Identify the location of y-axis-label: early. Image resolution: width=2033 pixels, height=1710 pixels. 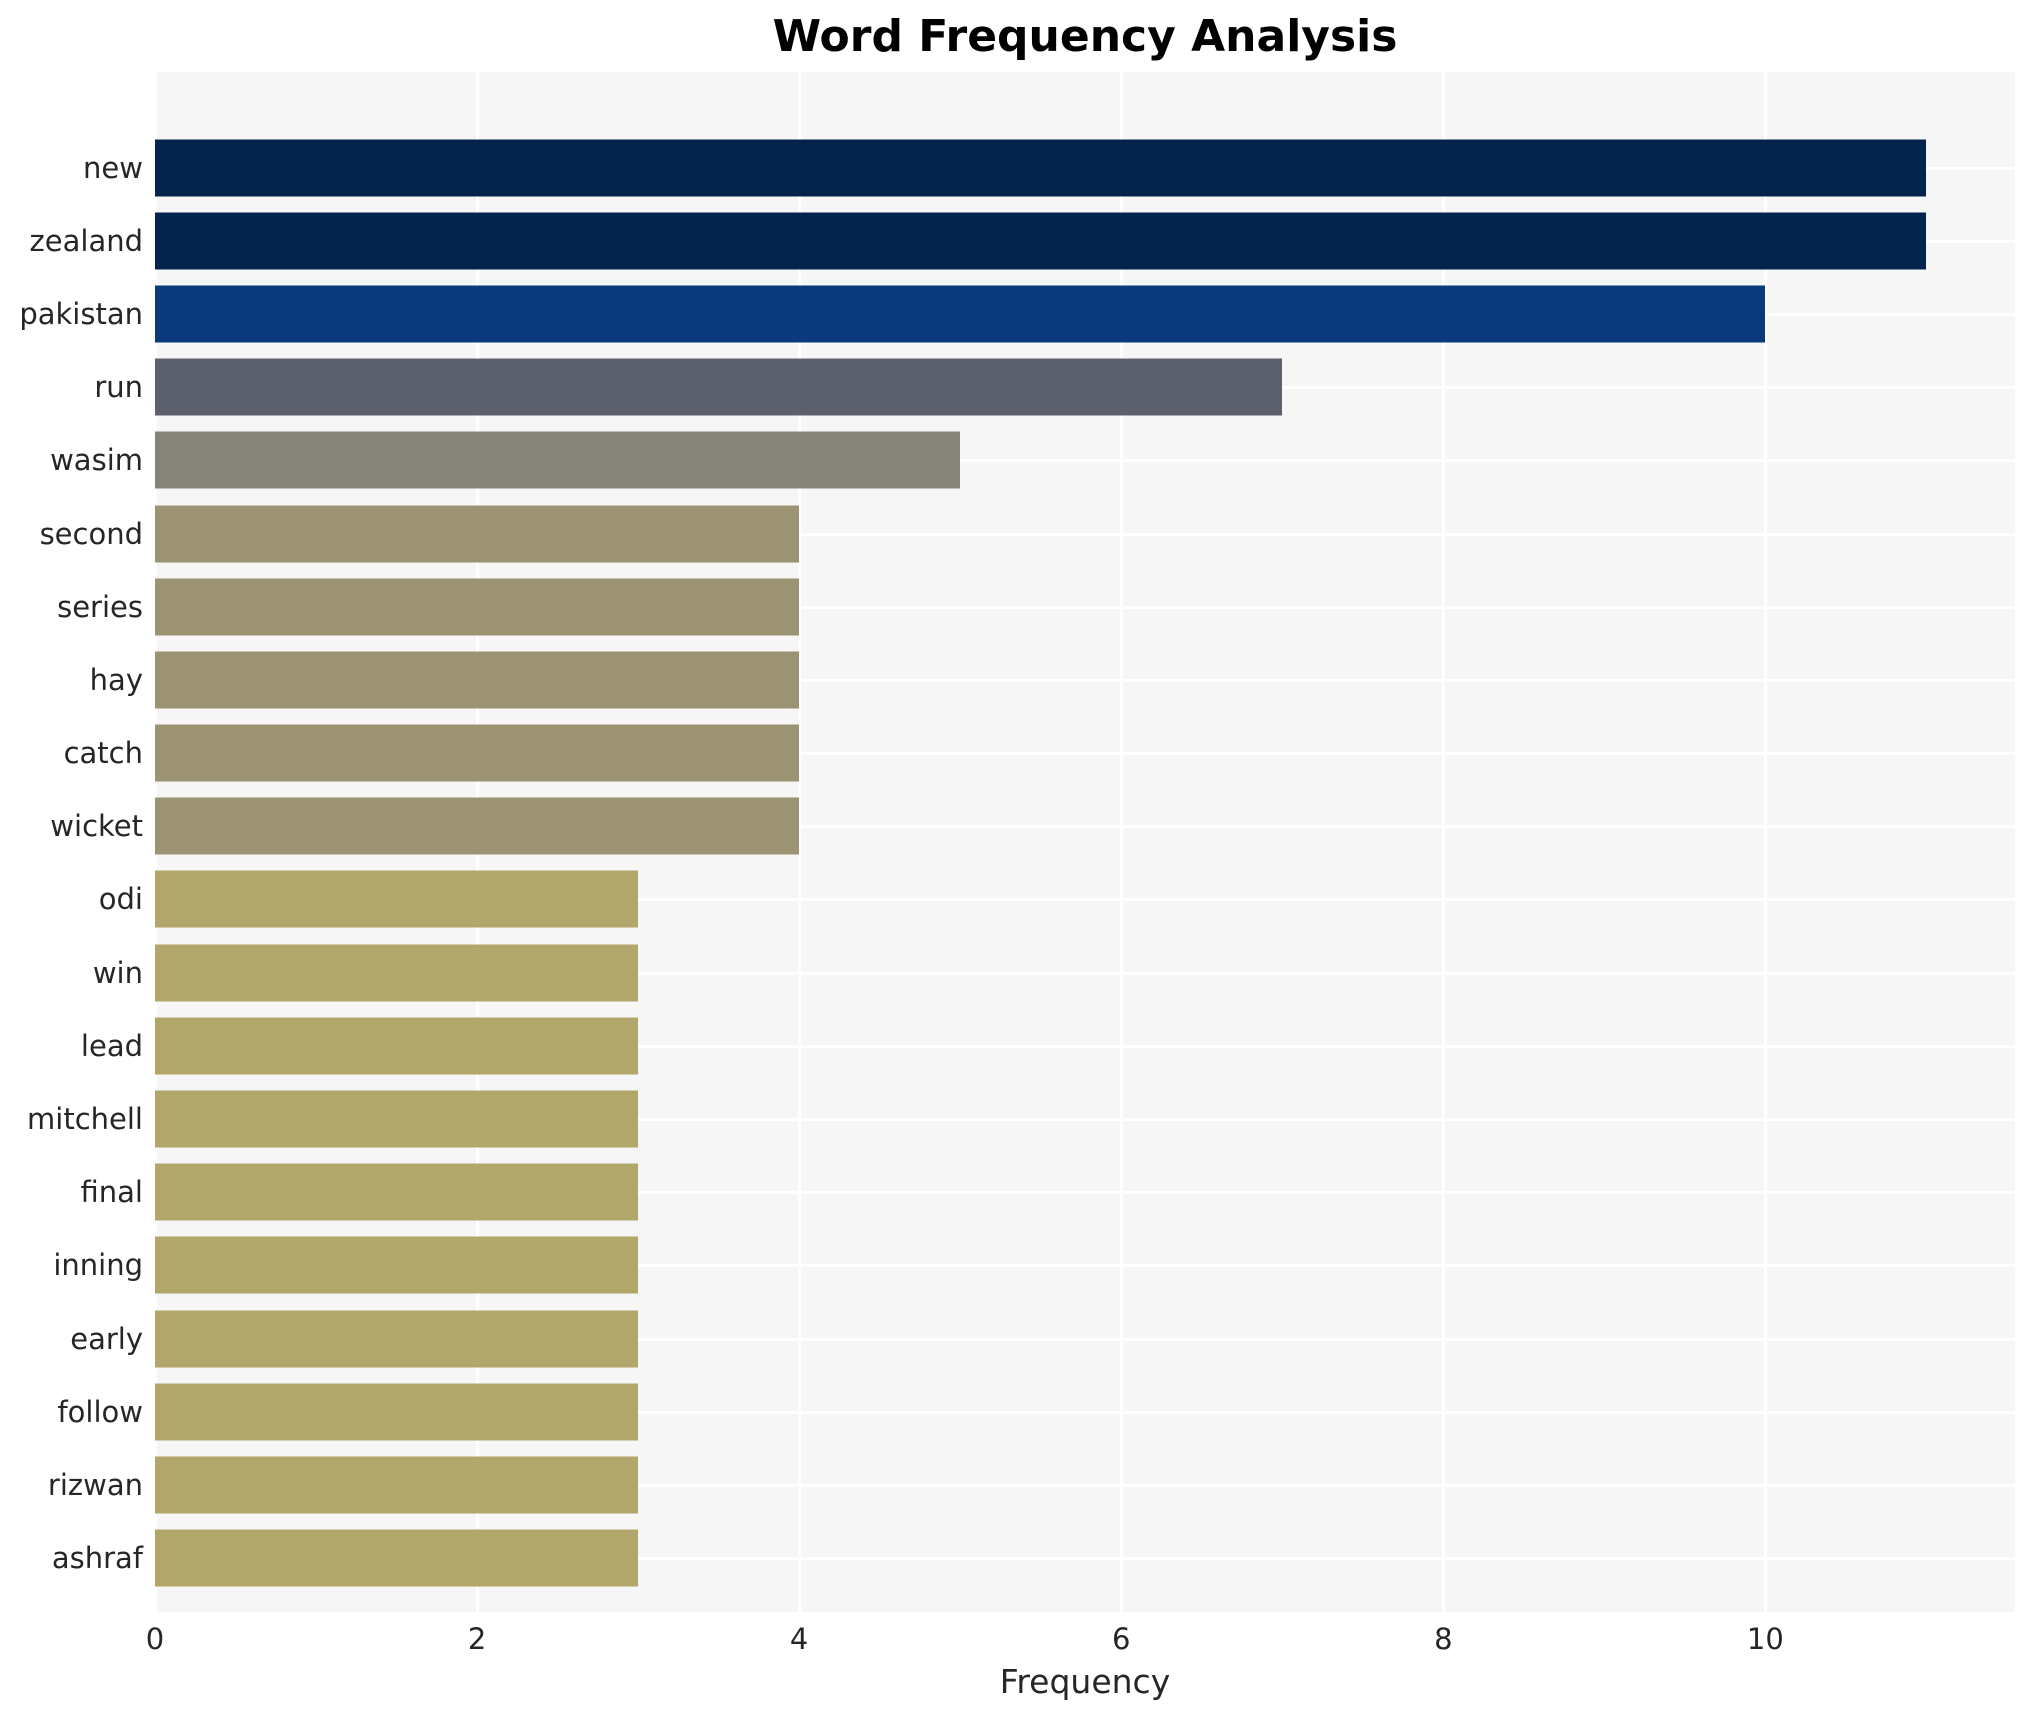
(106, 1338).